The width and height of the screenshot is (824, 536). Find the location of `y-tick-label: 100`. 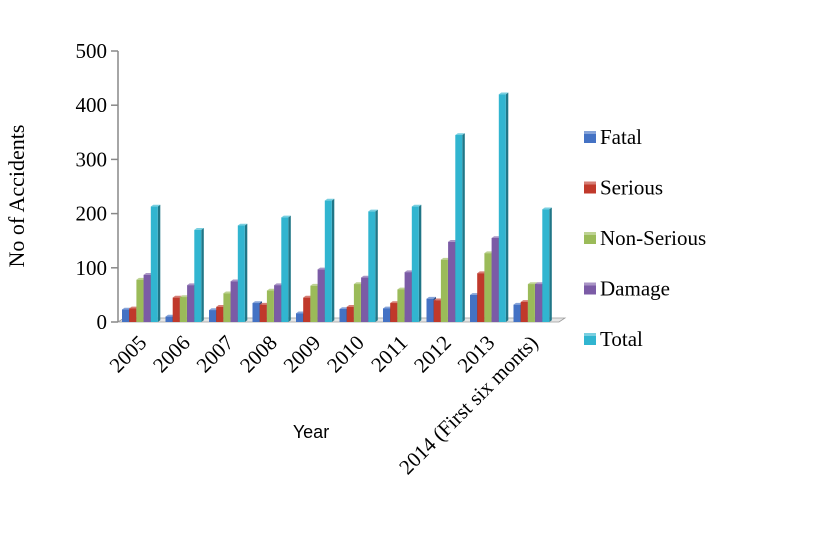

y-tick-label: 100 is located at coordinates (92, 268).